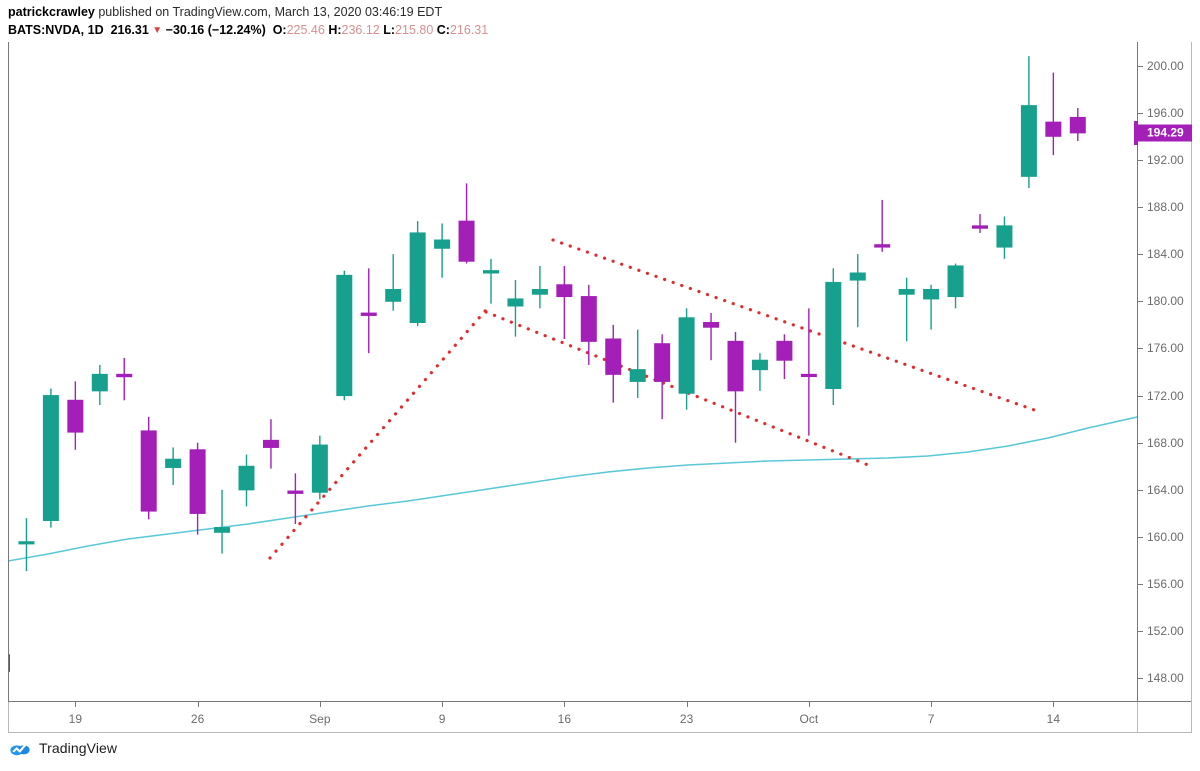 This screenshot has width=1200, height=771. I want to click on price-tick-label: 152.00, so click(1165, 631).